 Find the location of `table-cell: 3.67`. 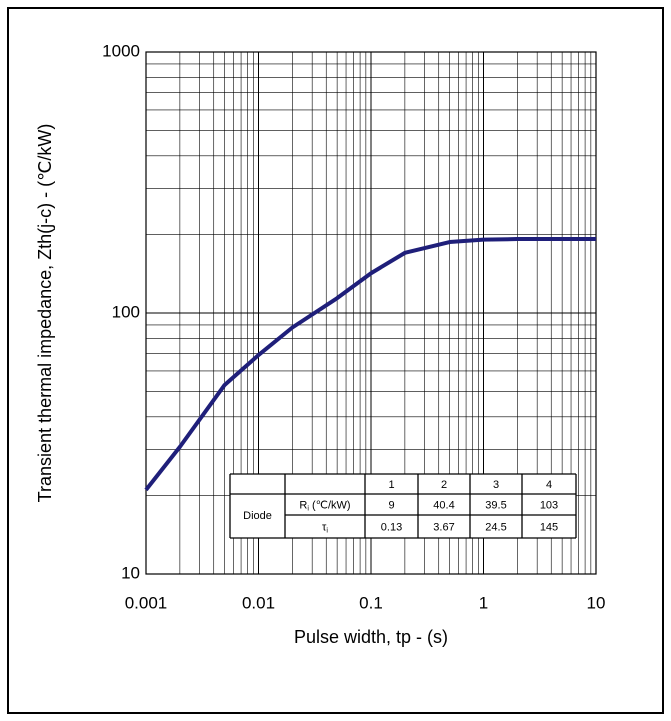

table-cell: 3.67 is located at coordinates (443, 527).